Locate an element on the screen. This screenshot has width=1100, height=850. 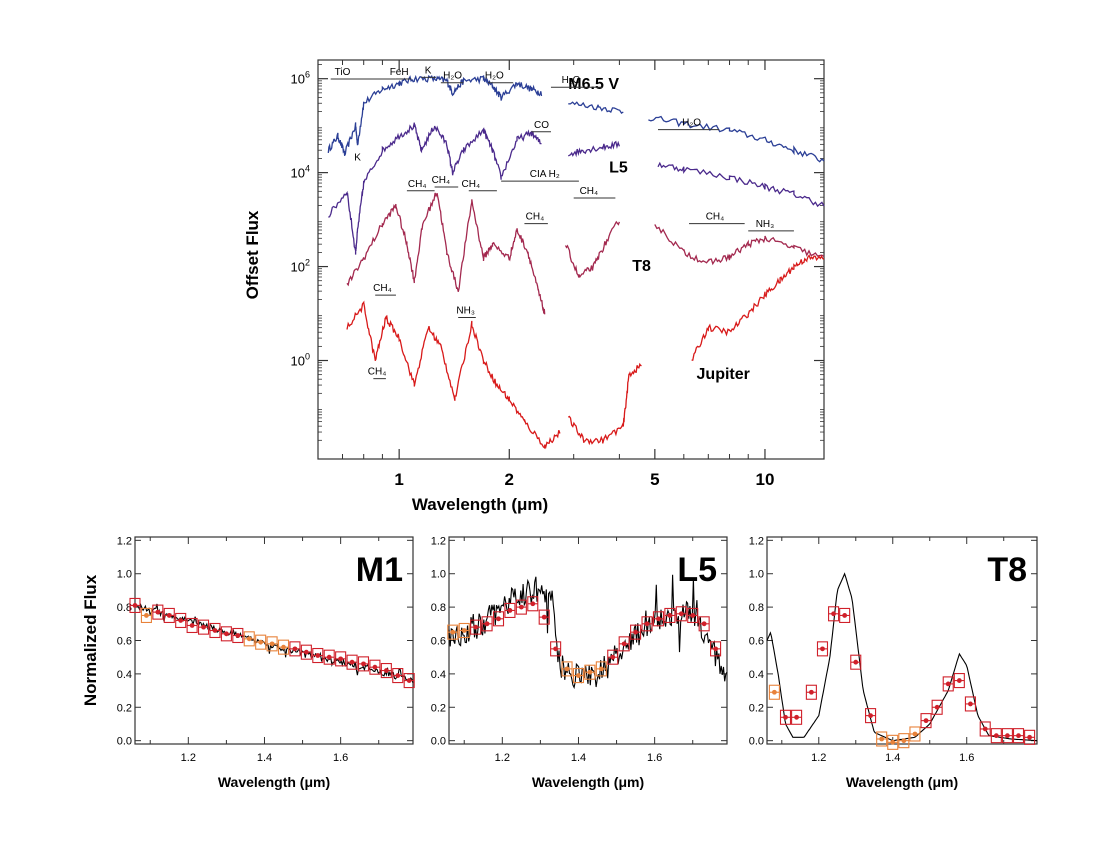
panel-title: T8 is located at coordinates (1007, 570).